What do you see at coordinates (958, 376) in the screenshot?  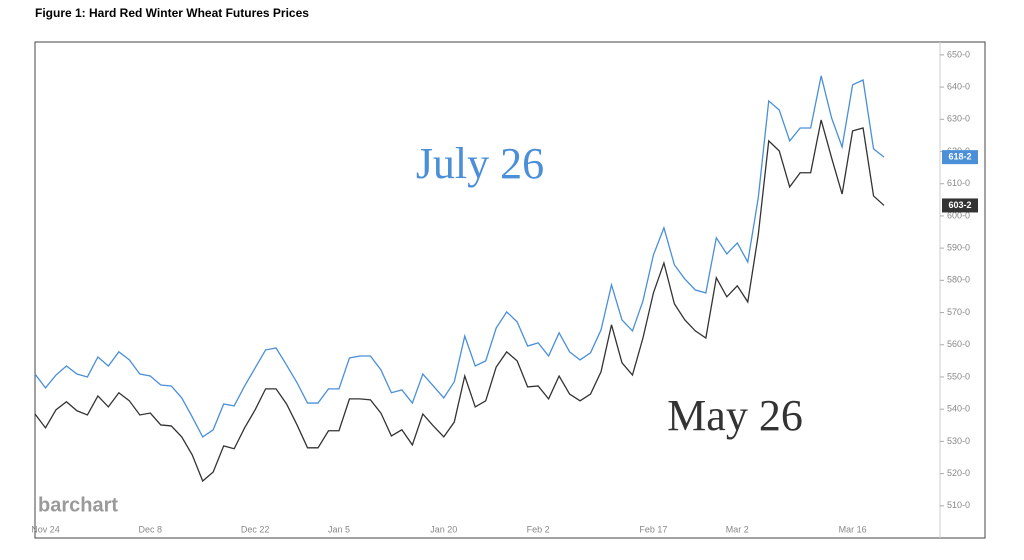 I see `y-tick-label: 550-0` at bounding box center [958, 376].